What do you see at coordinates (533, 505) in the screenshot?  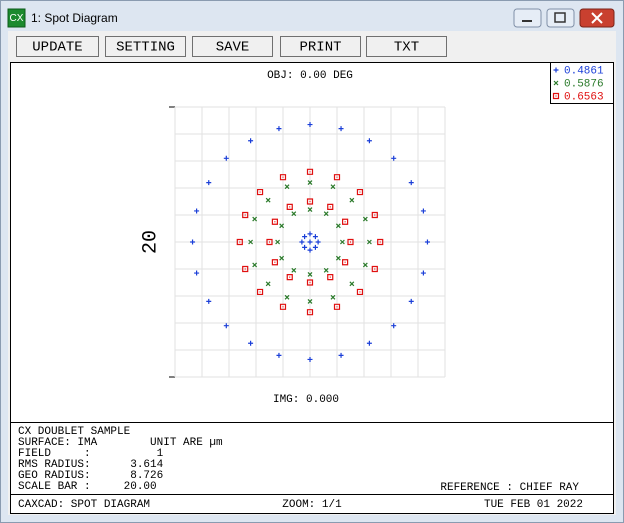 I see `footer-date: TUE FEB 01 2022` at bounding box center [533, 505].